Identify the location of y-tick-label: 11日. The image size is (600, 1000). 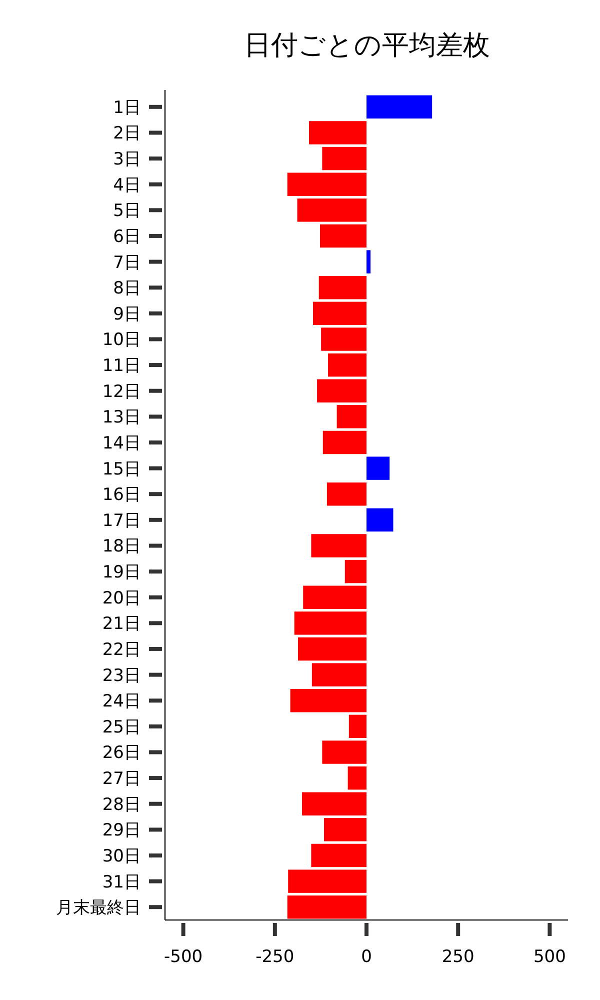
(121, 366).